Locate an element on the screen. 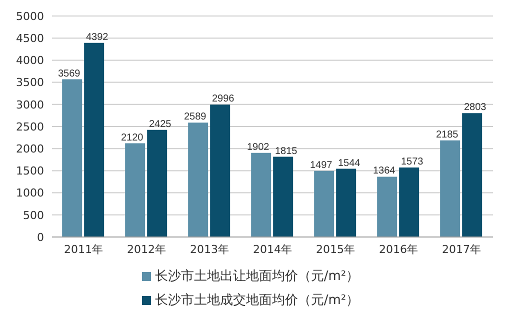 The height and width of the screenshot is (320, 509). y-tick-label: 0 is located at coordinates (40, 237).